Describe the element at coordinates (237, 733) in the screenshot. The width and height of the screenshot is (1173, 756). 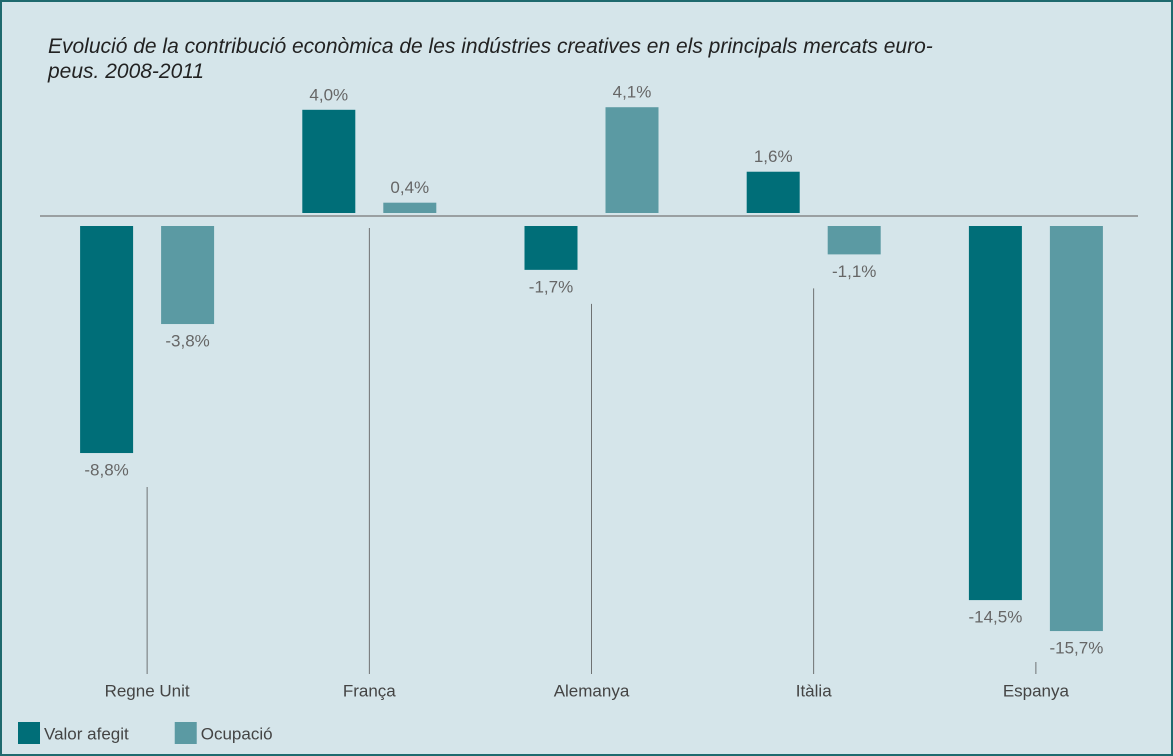
I see `legend-label: Ocupació` at that location.